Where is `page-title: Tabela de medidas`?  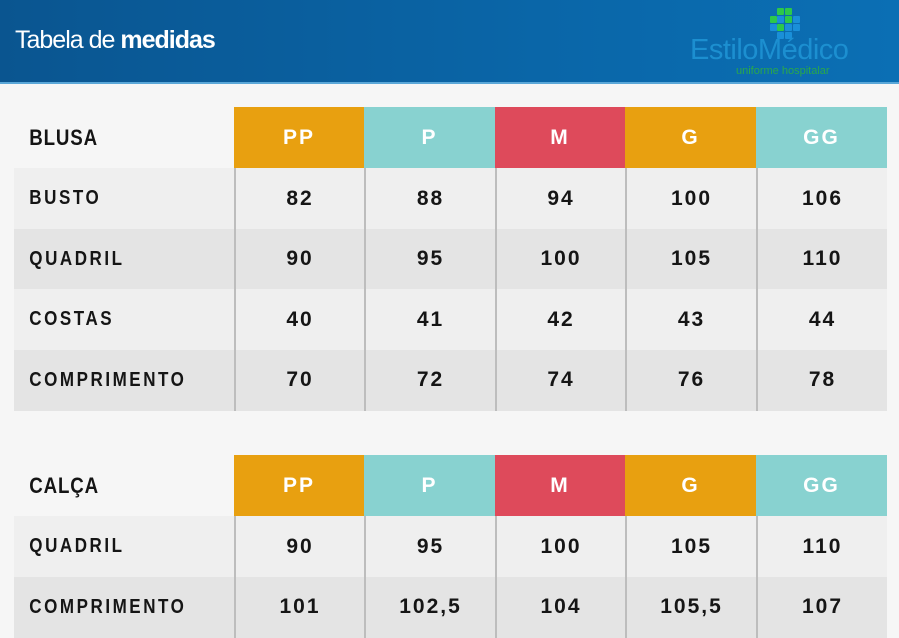
page-title: Tabela de medidas is located at coordinates (115, 40).